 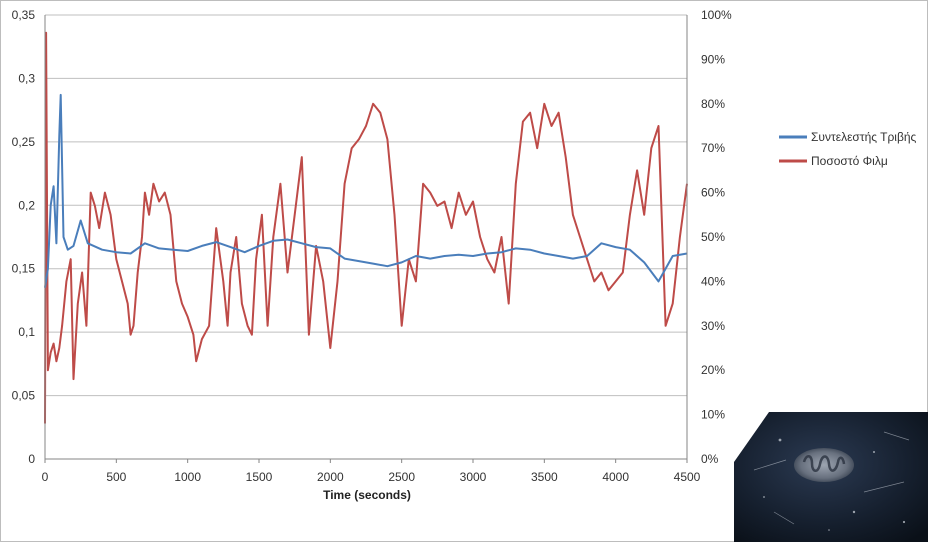 I want to click on x-tick-label: 3000, so click(x=473, y=477).